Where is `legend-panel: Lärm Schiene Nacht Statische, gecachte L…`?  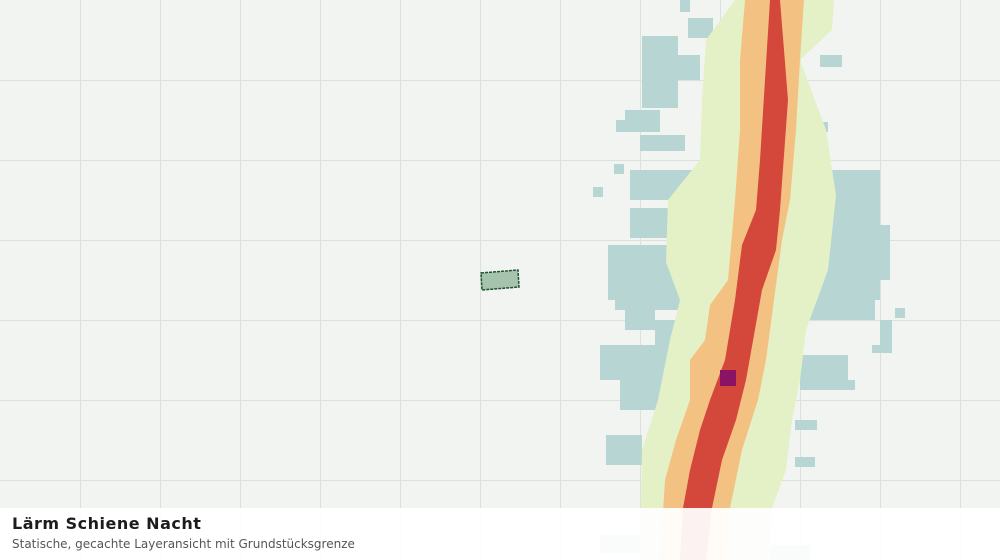
legend-panel: Lärm Schiene Nacht Statische, gecachte L… is located at coordinates (500, 534).